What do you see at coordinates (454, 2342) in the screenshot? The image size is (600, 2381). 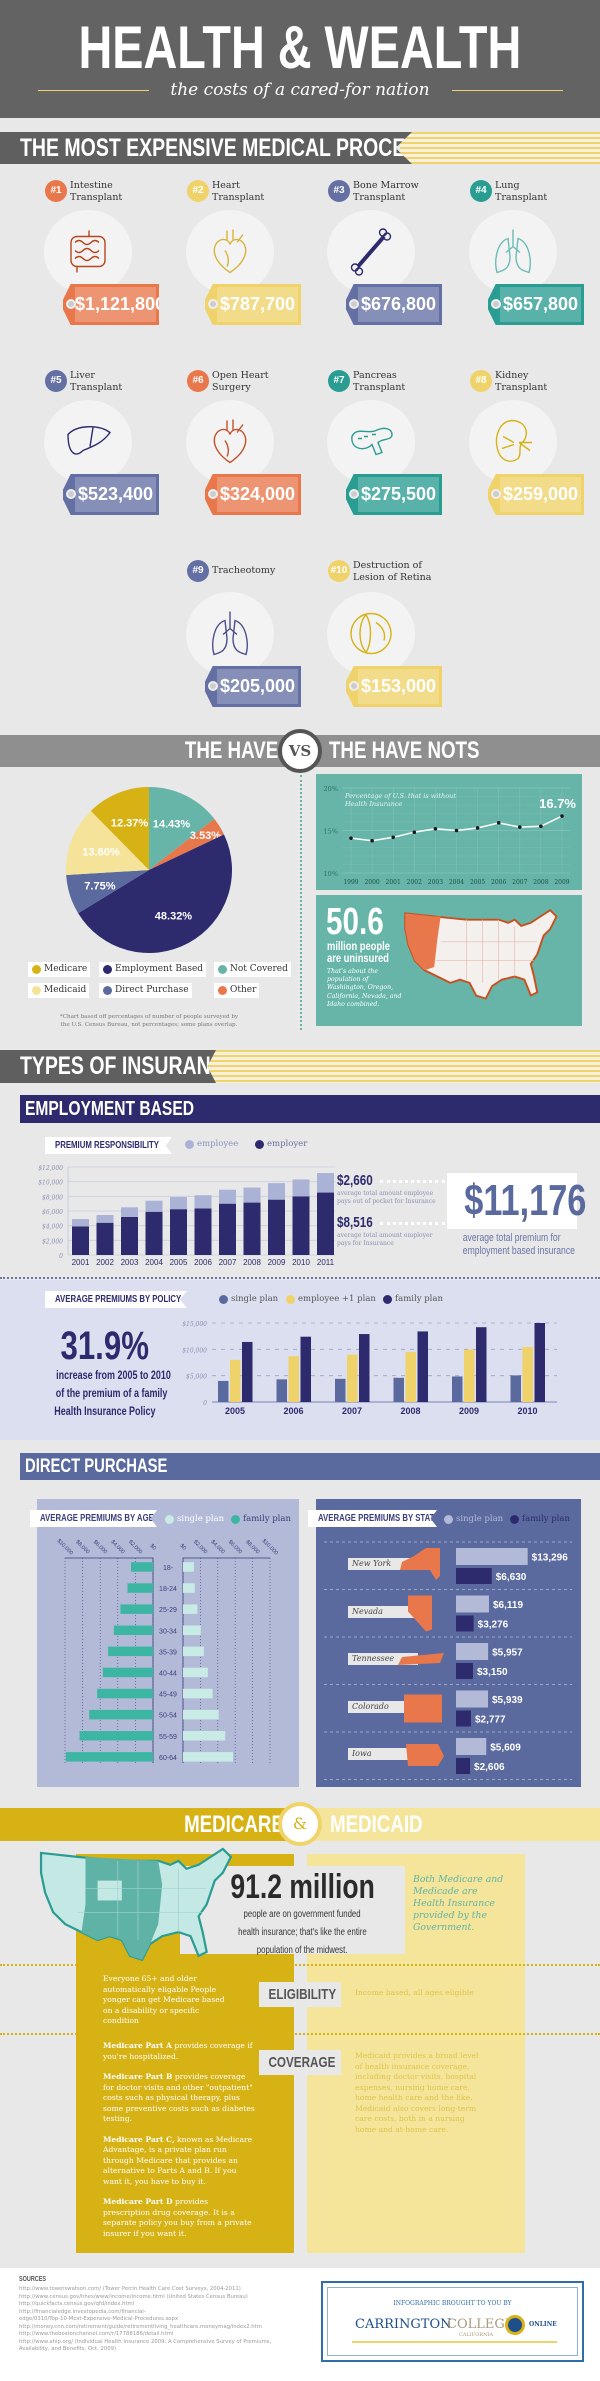 I see `sponsor-rule` at bounding box center [454, 2342].